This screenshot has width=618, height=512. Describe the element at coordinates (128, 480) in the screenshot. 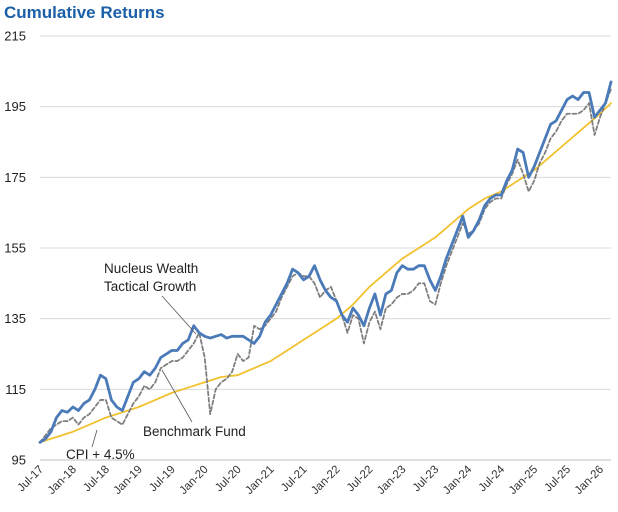

I see `x-tick-label-jan-19: Jan-19` at that location.